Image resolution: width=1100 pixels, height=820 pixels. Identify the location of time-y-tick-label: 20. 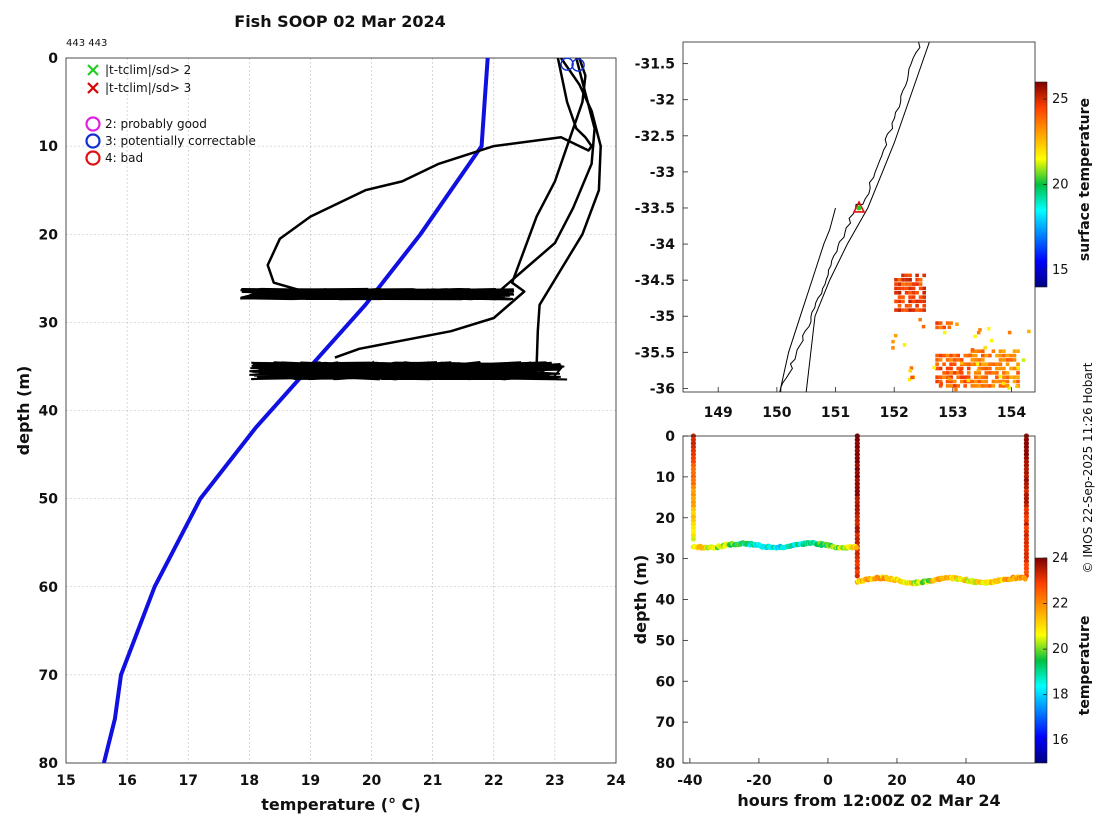
(666, 519).